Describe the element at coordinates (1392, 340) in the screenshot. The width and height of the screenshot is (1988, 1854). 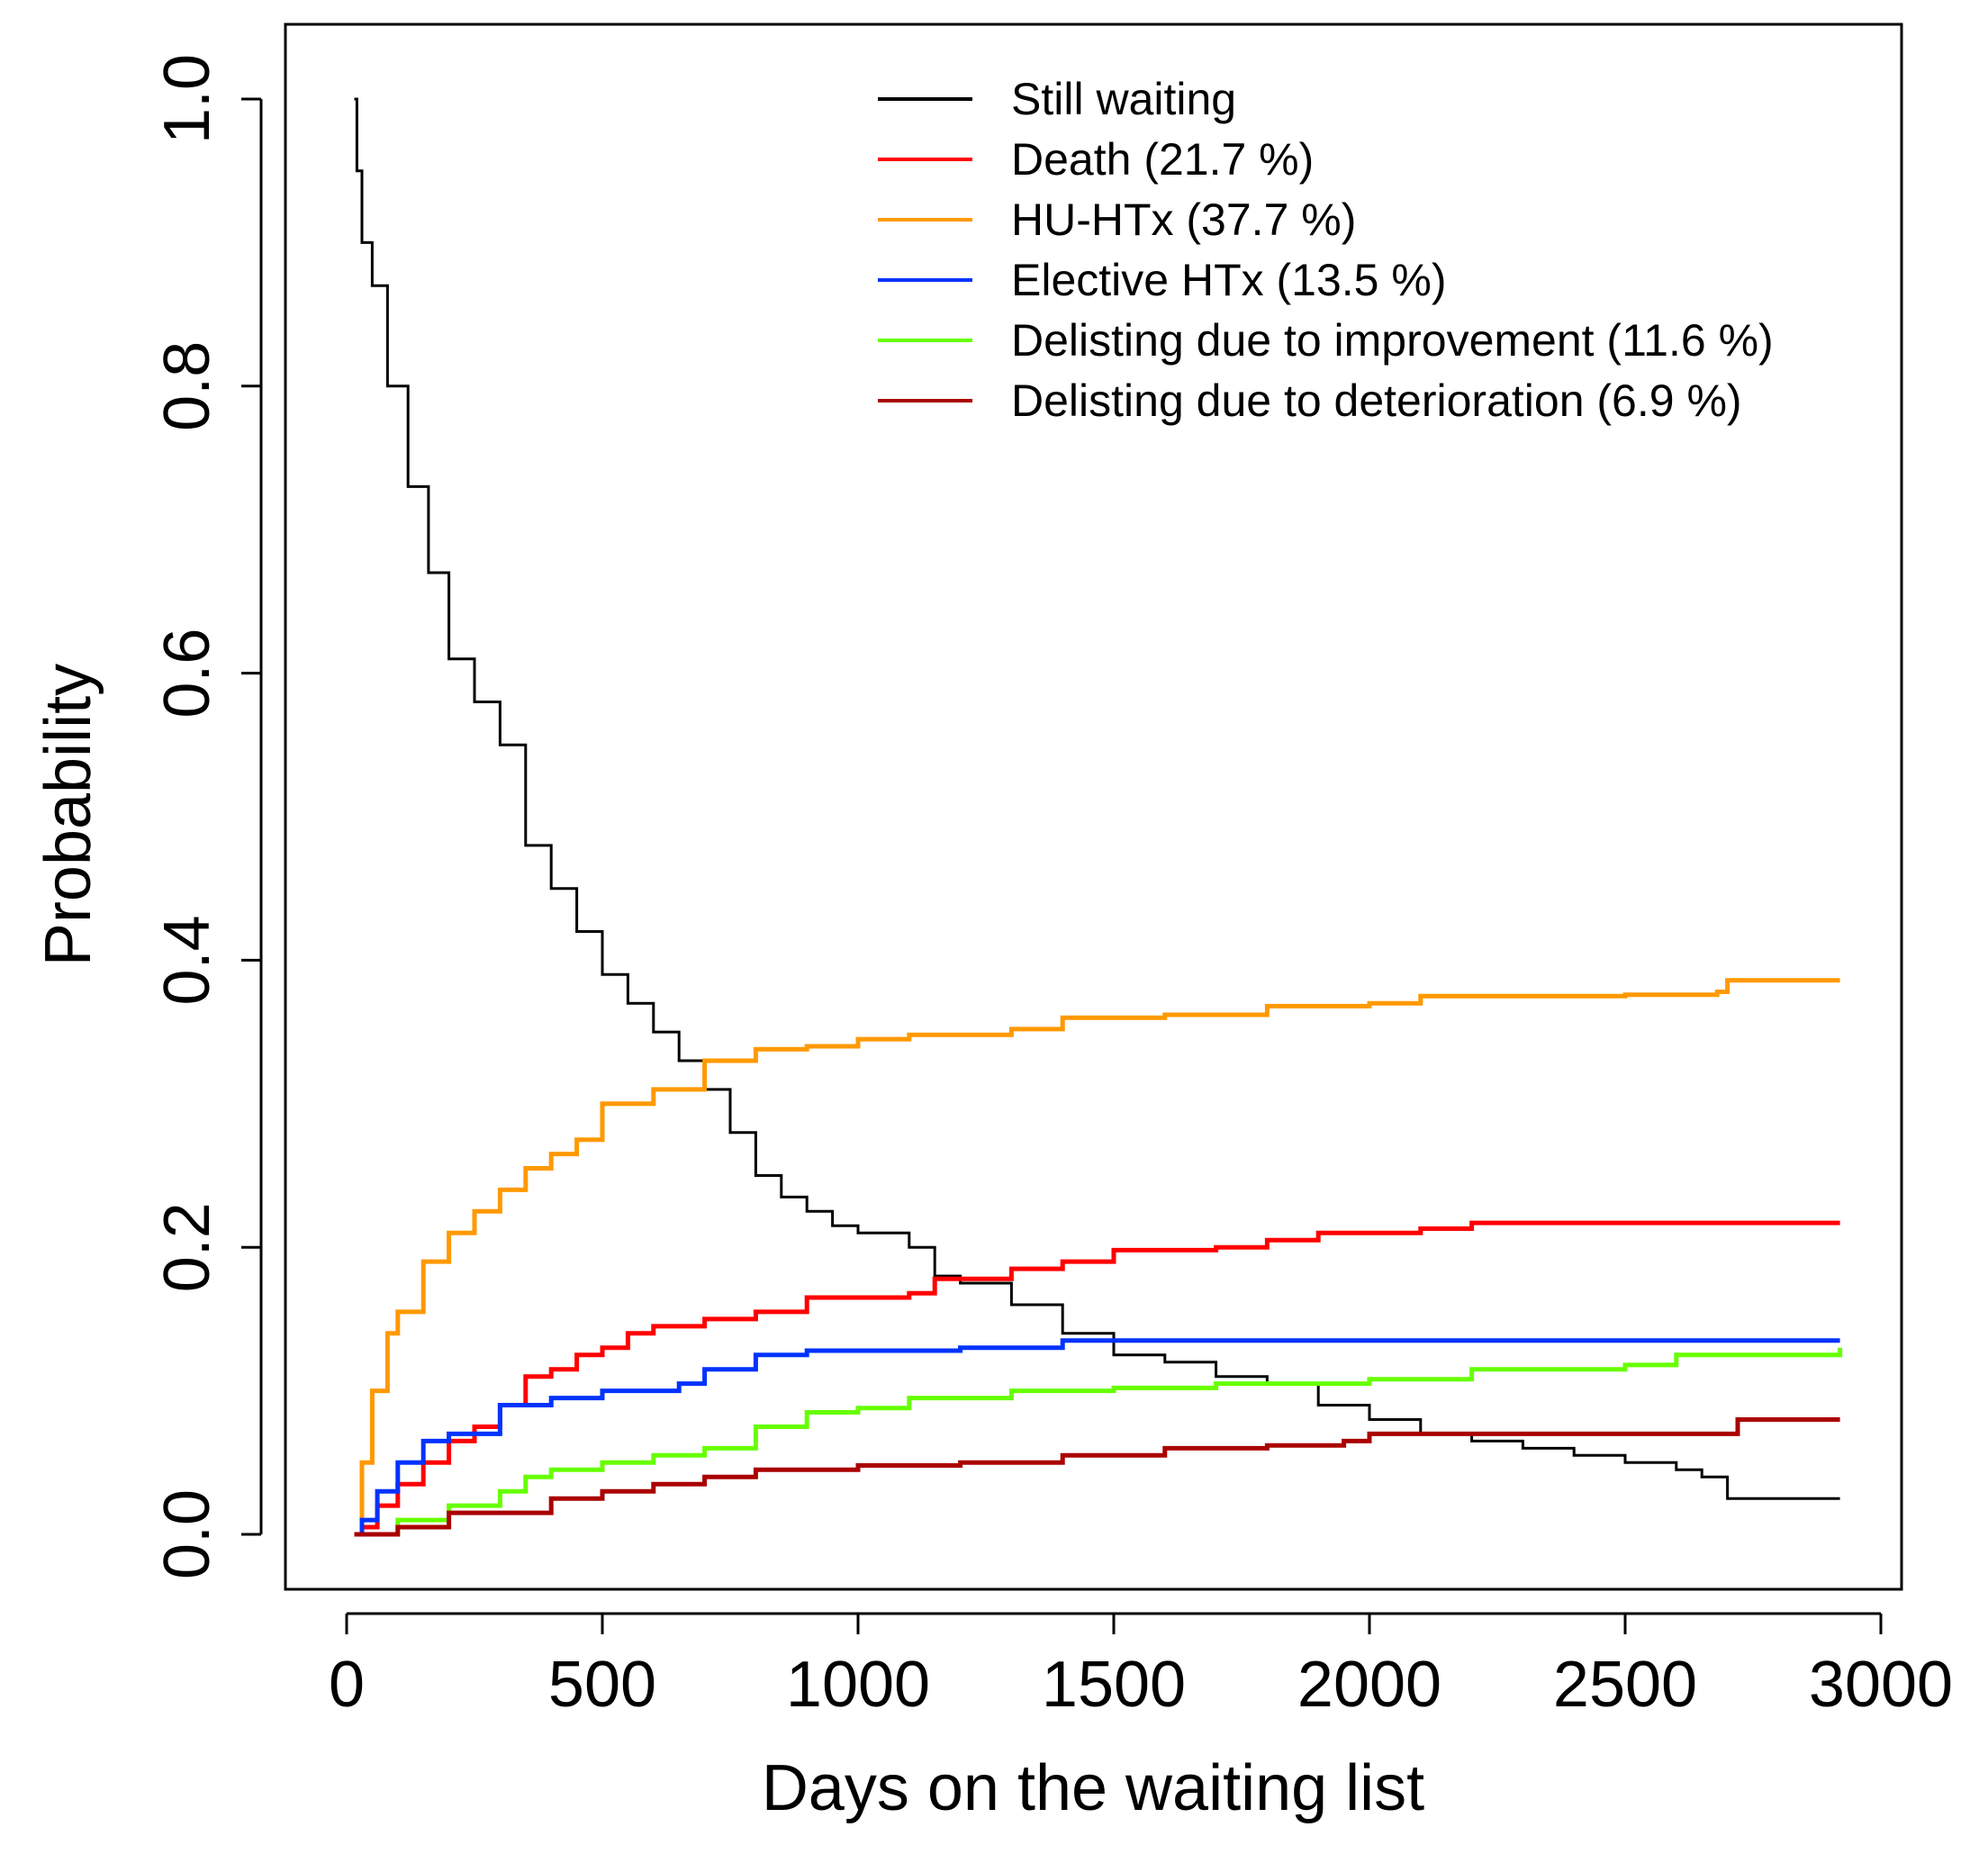
I see `legend-label: Delisting due to improvement (11.6 %)` at that location.